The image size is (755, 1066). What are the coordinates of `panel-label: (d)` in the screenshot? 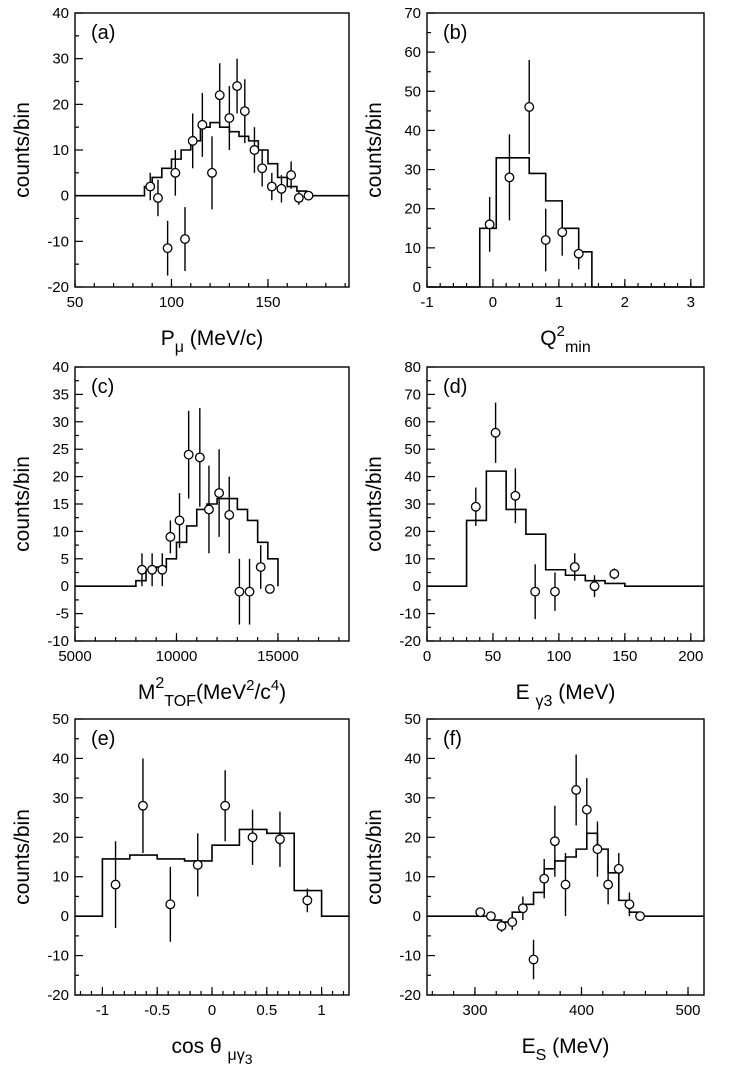 It's located at (455, 387).